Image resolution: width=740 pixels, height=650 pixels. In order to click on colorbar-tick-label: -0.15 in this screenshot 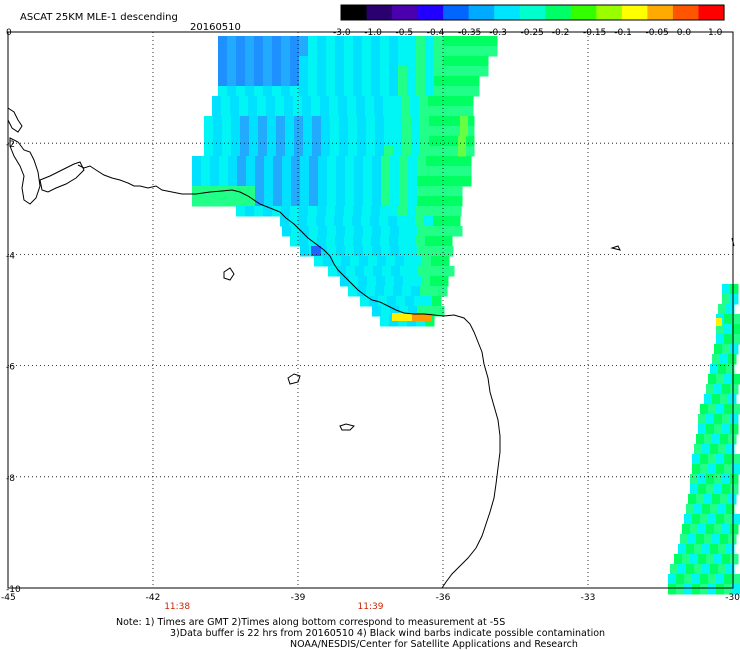, I will do `click(595, 33)`.